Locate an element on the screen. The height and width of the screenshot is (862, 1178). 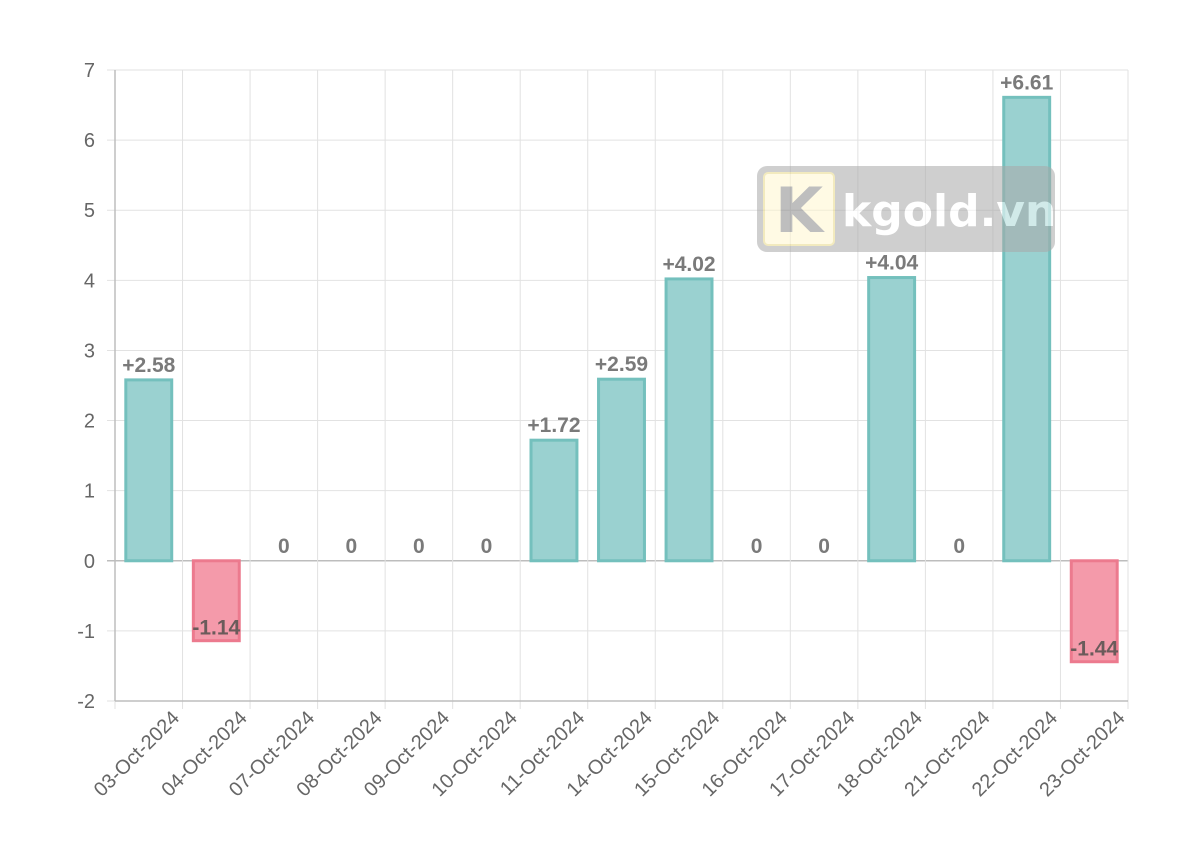
y-tick-label: 5 is located at coordinates (89, 211).